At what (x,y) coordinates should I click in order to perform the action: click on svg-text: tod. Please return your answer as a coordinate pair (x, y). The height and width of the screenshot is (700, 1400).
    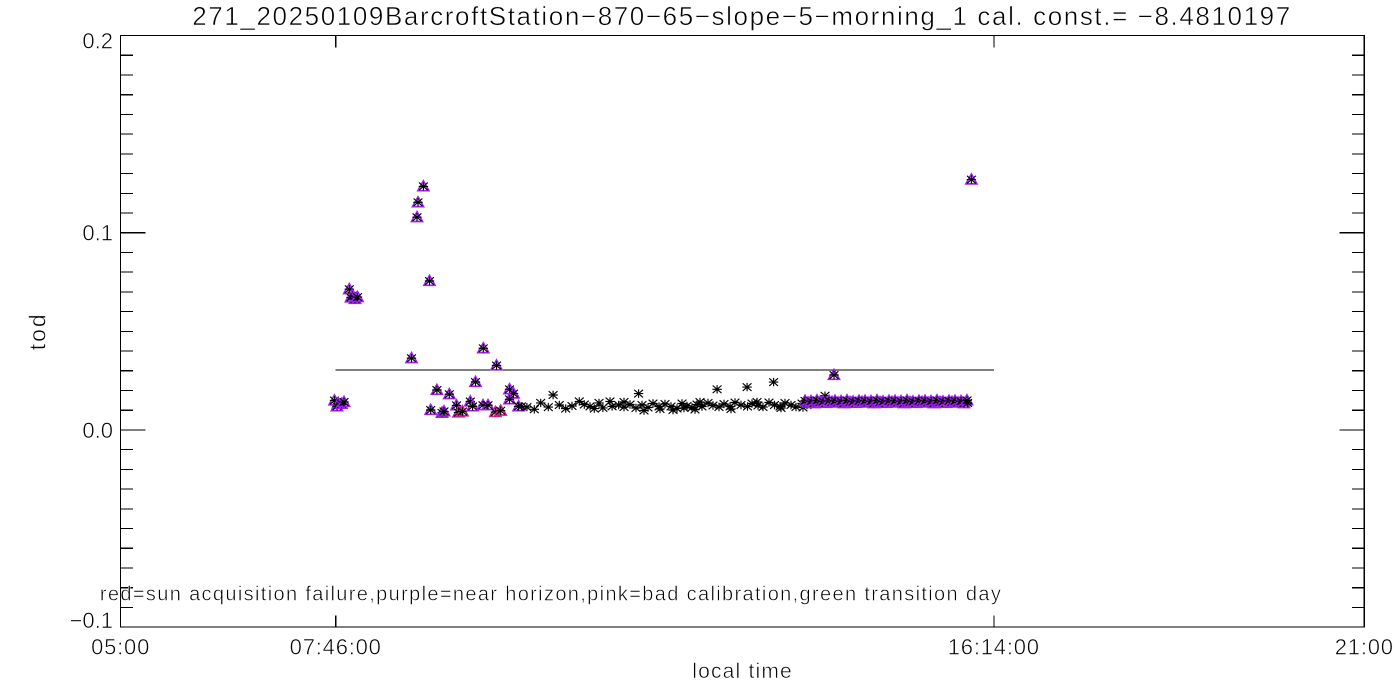
    Looking at the image, I should click on (38, 331).